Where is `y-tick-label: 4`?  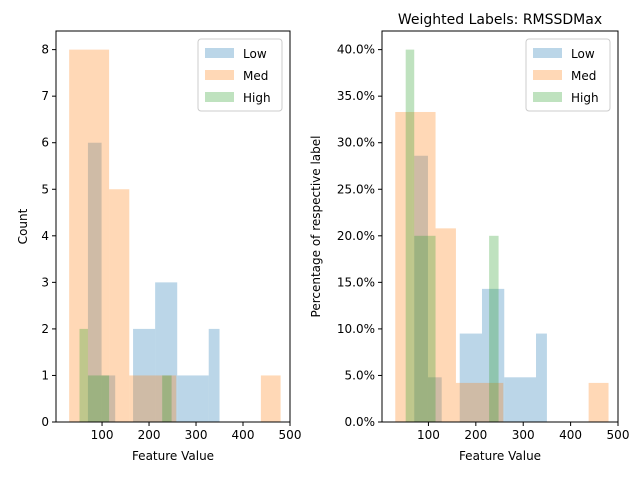
y-tick-label: 4 is located at coordinates (45, 236).